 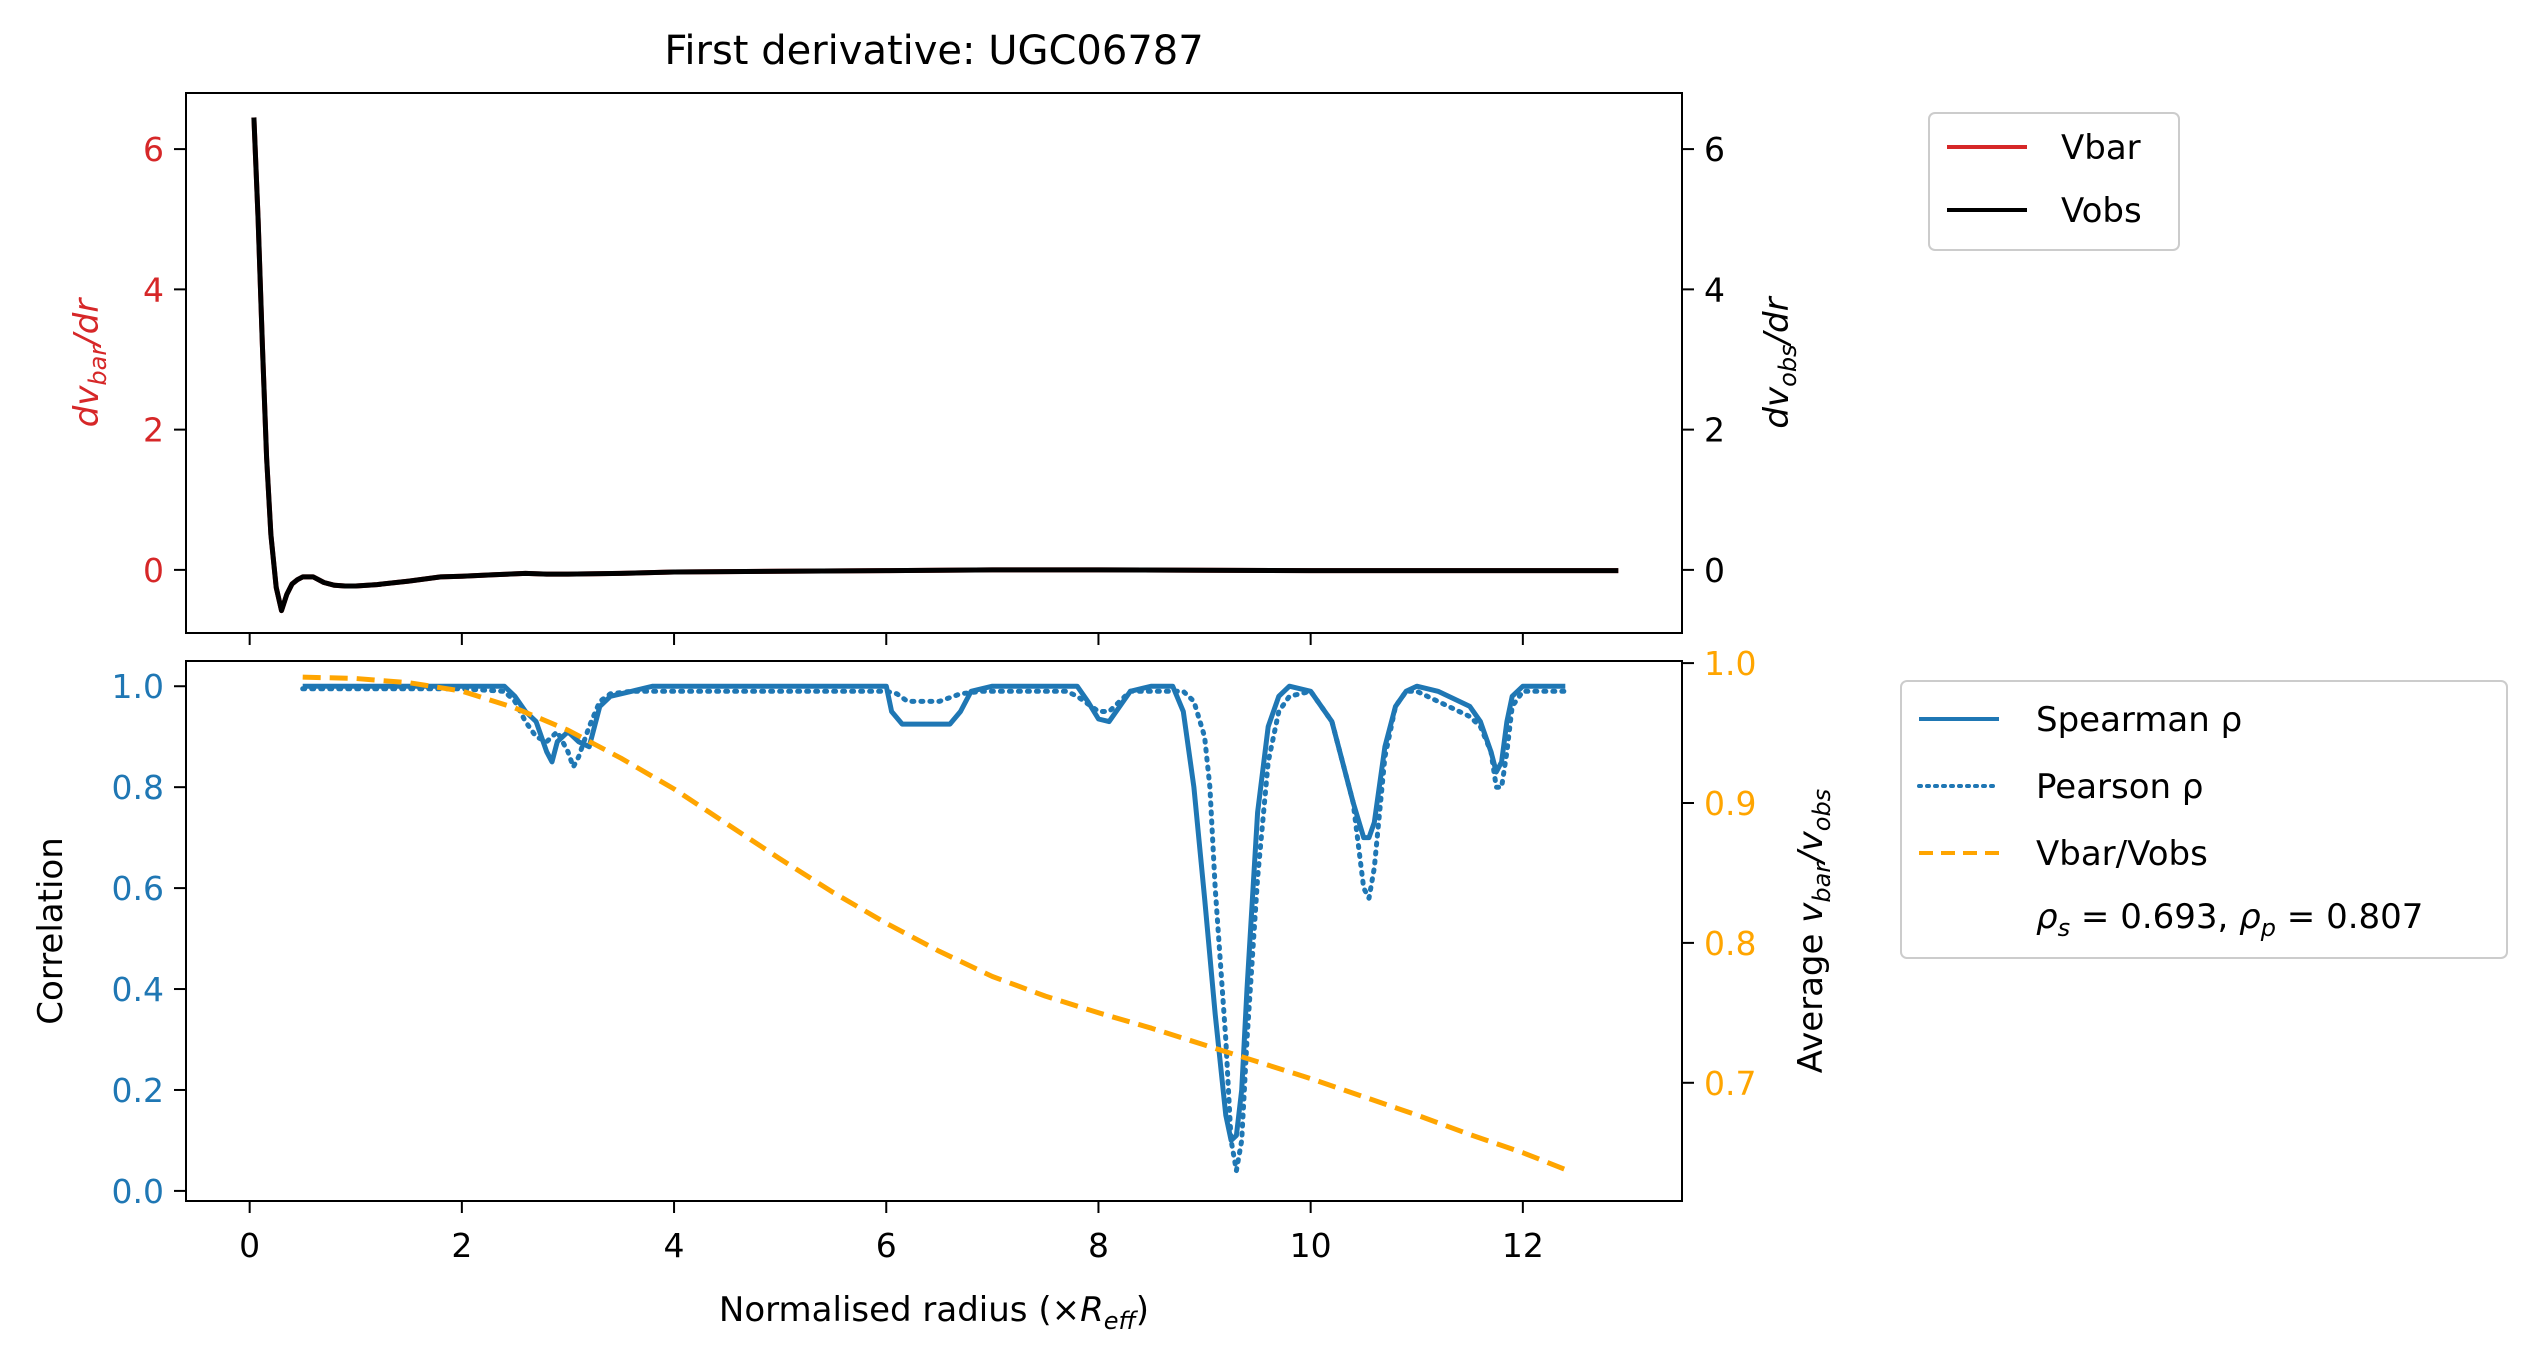 What do you see at coordinates (138, 989) in the screenshot?
I see `left-y-tick-label: 0.4` at bounding box center [138, 989].